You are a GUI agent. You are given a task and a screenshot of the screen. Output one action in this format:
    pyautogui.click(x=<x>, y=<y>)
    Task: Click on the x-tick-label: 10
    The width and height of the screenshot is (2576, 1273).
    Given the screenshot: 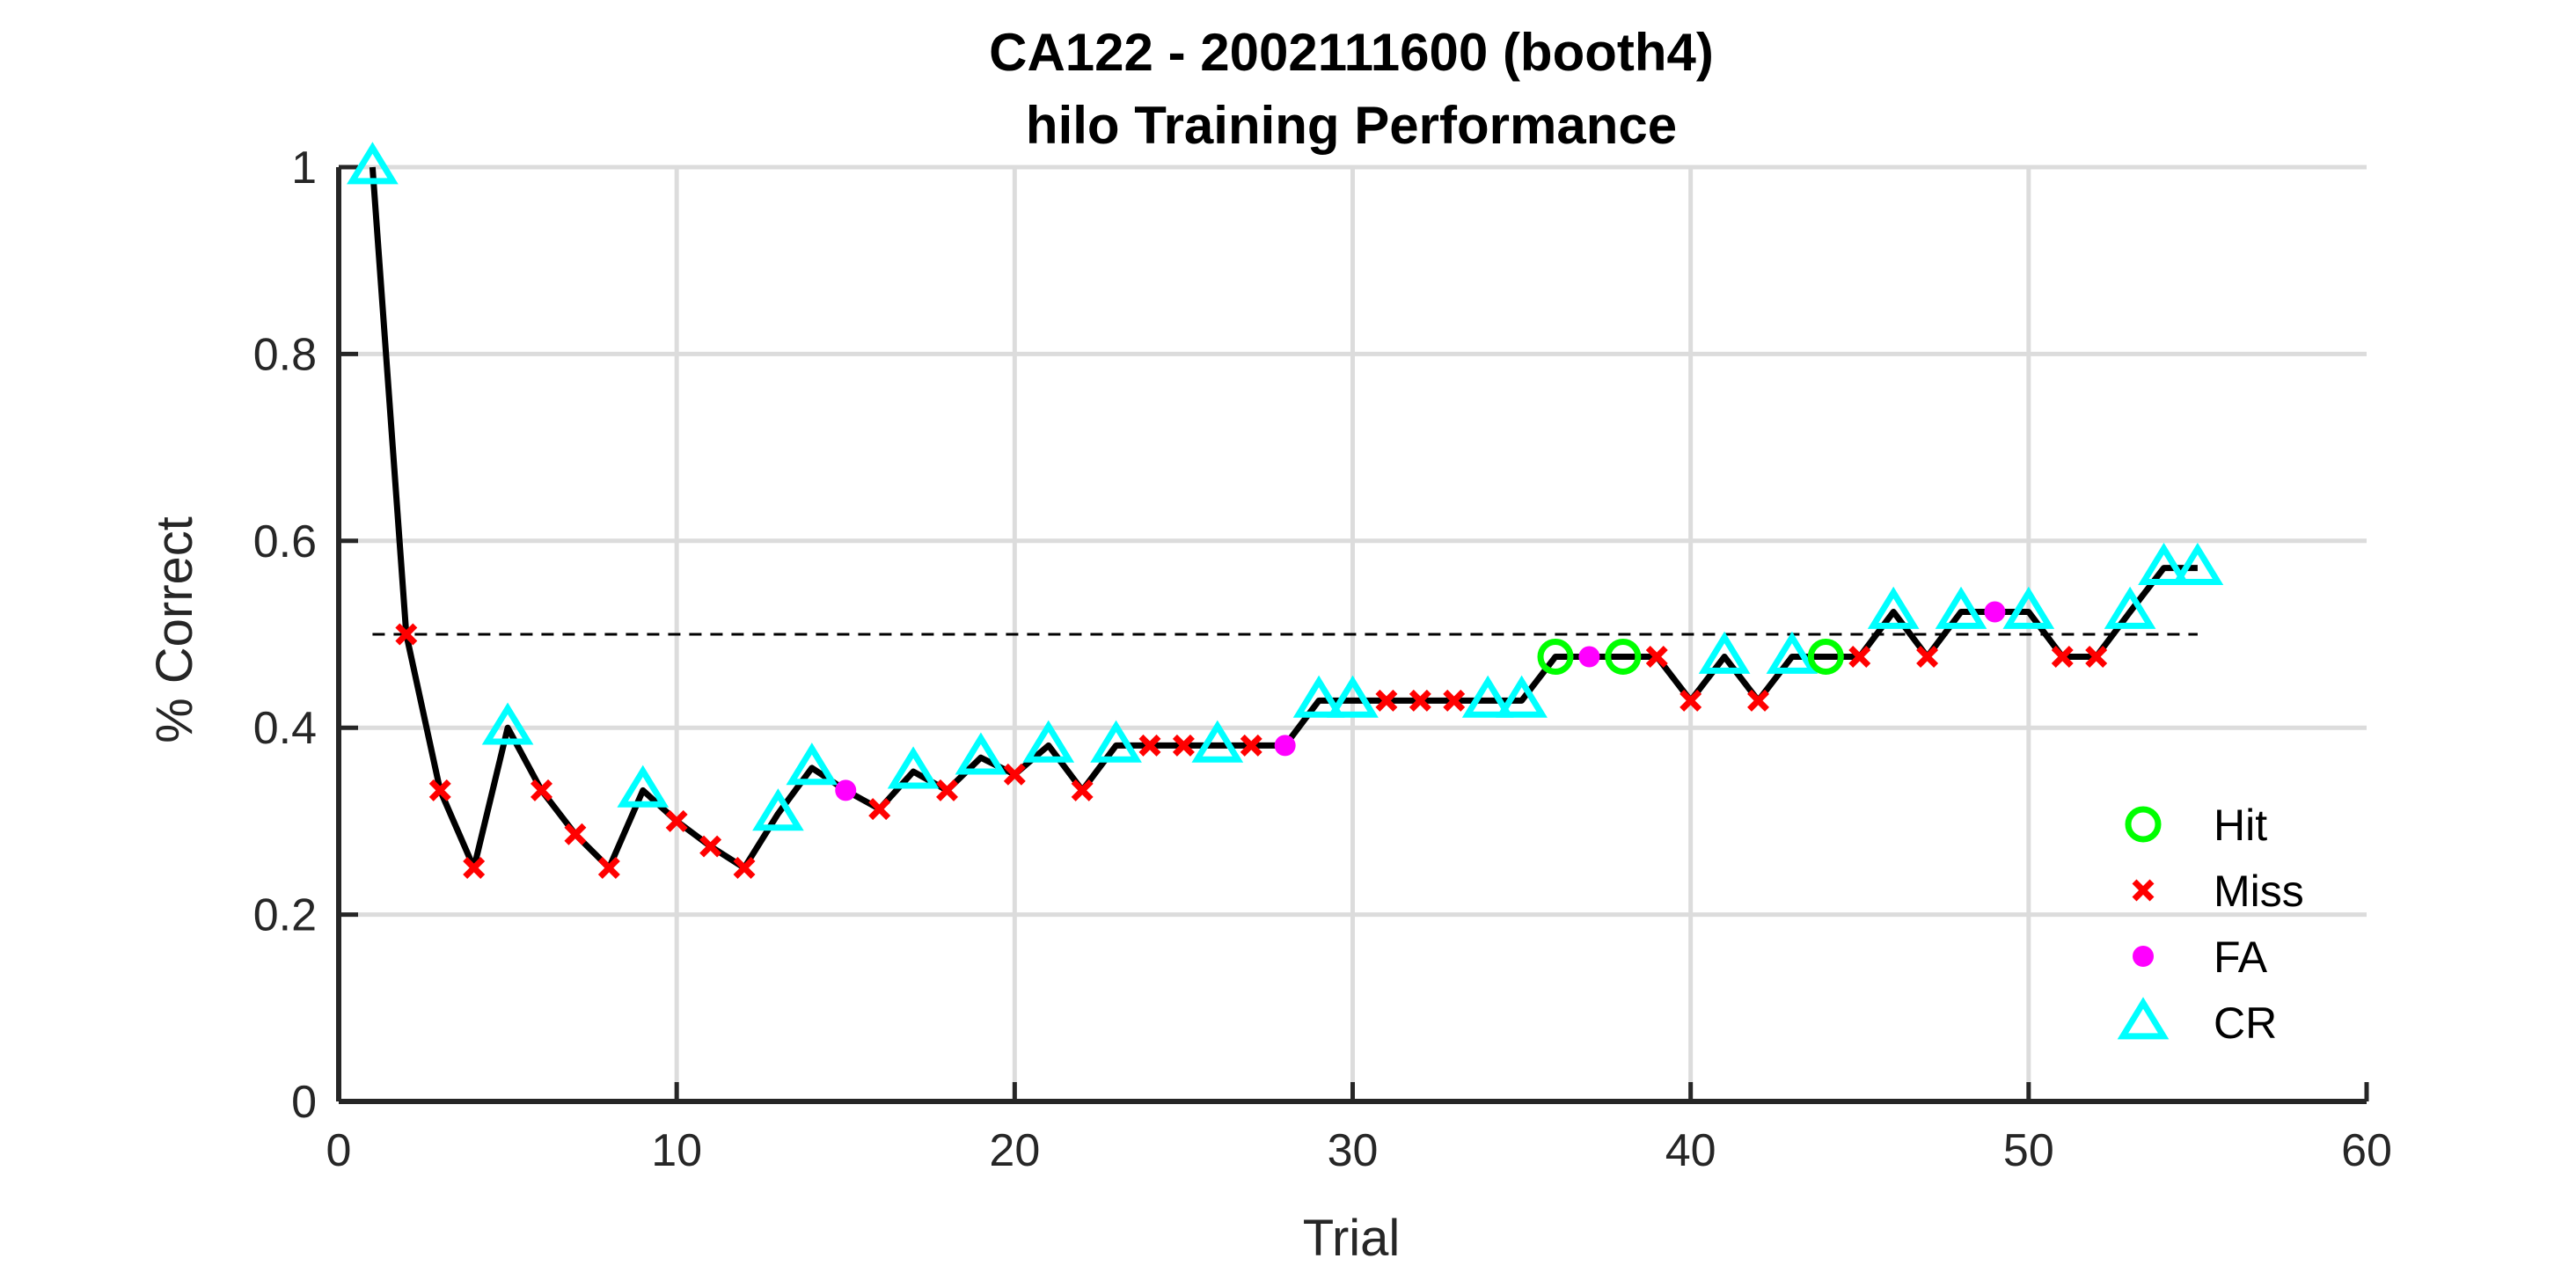 What is the action you would take?
    pyautogui.click(x=676, y=1150)
    